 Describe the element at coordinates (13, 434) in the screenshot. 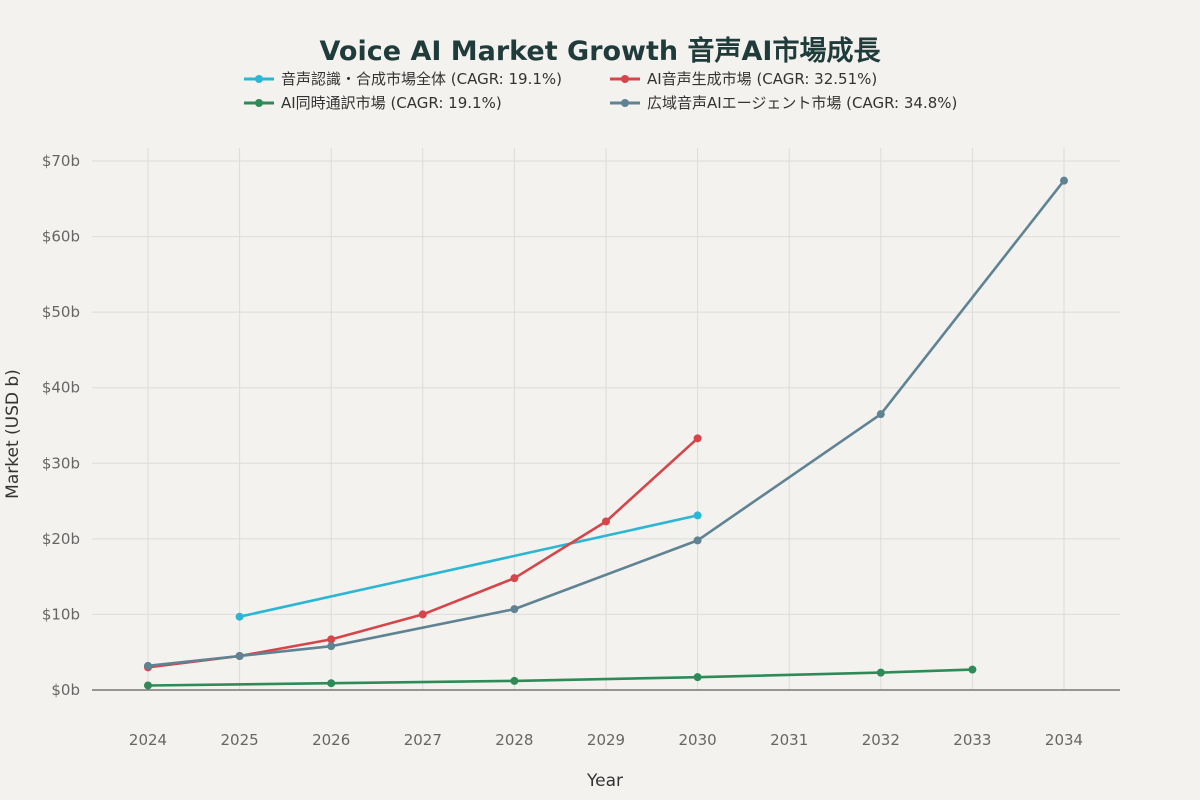

I see `y-axis-title: Market (USD b)` at that location.